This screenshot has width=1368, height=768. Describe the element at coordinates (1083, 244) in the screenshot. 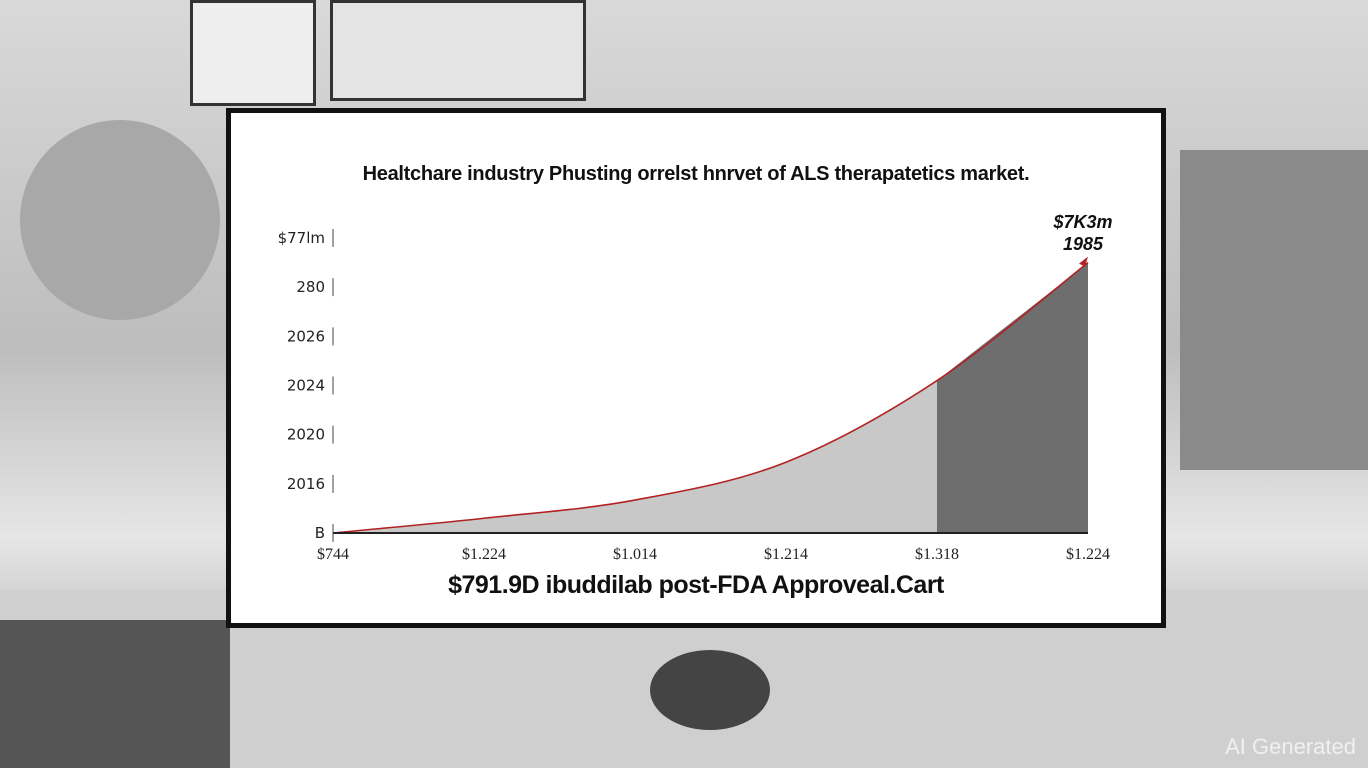

I see `end-annotation: 1985` at that location.